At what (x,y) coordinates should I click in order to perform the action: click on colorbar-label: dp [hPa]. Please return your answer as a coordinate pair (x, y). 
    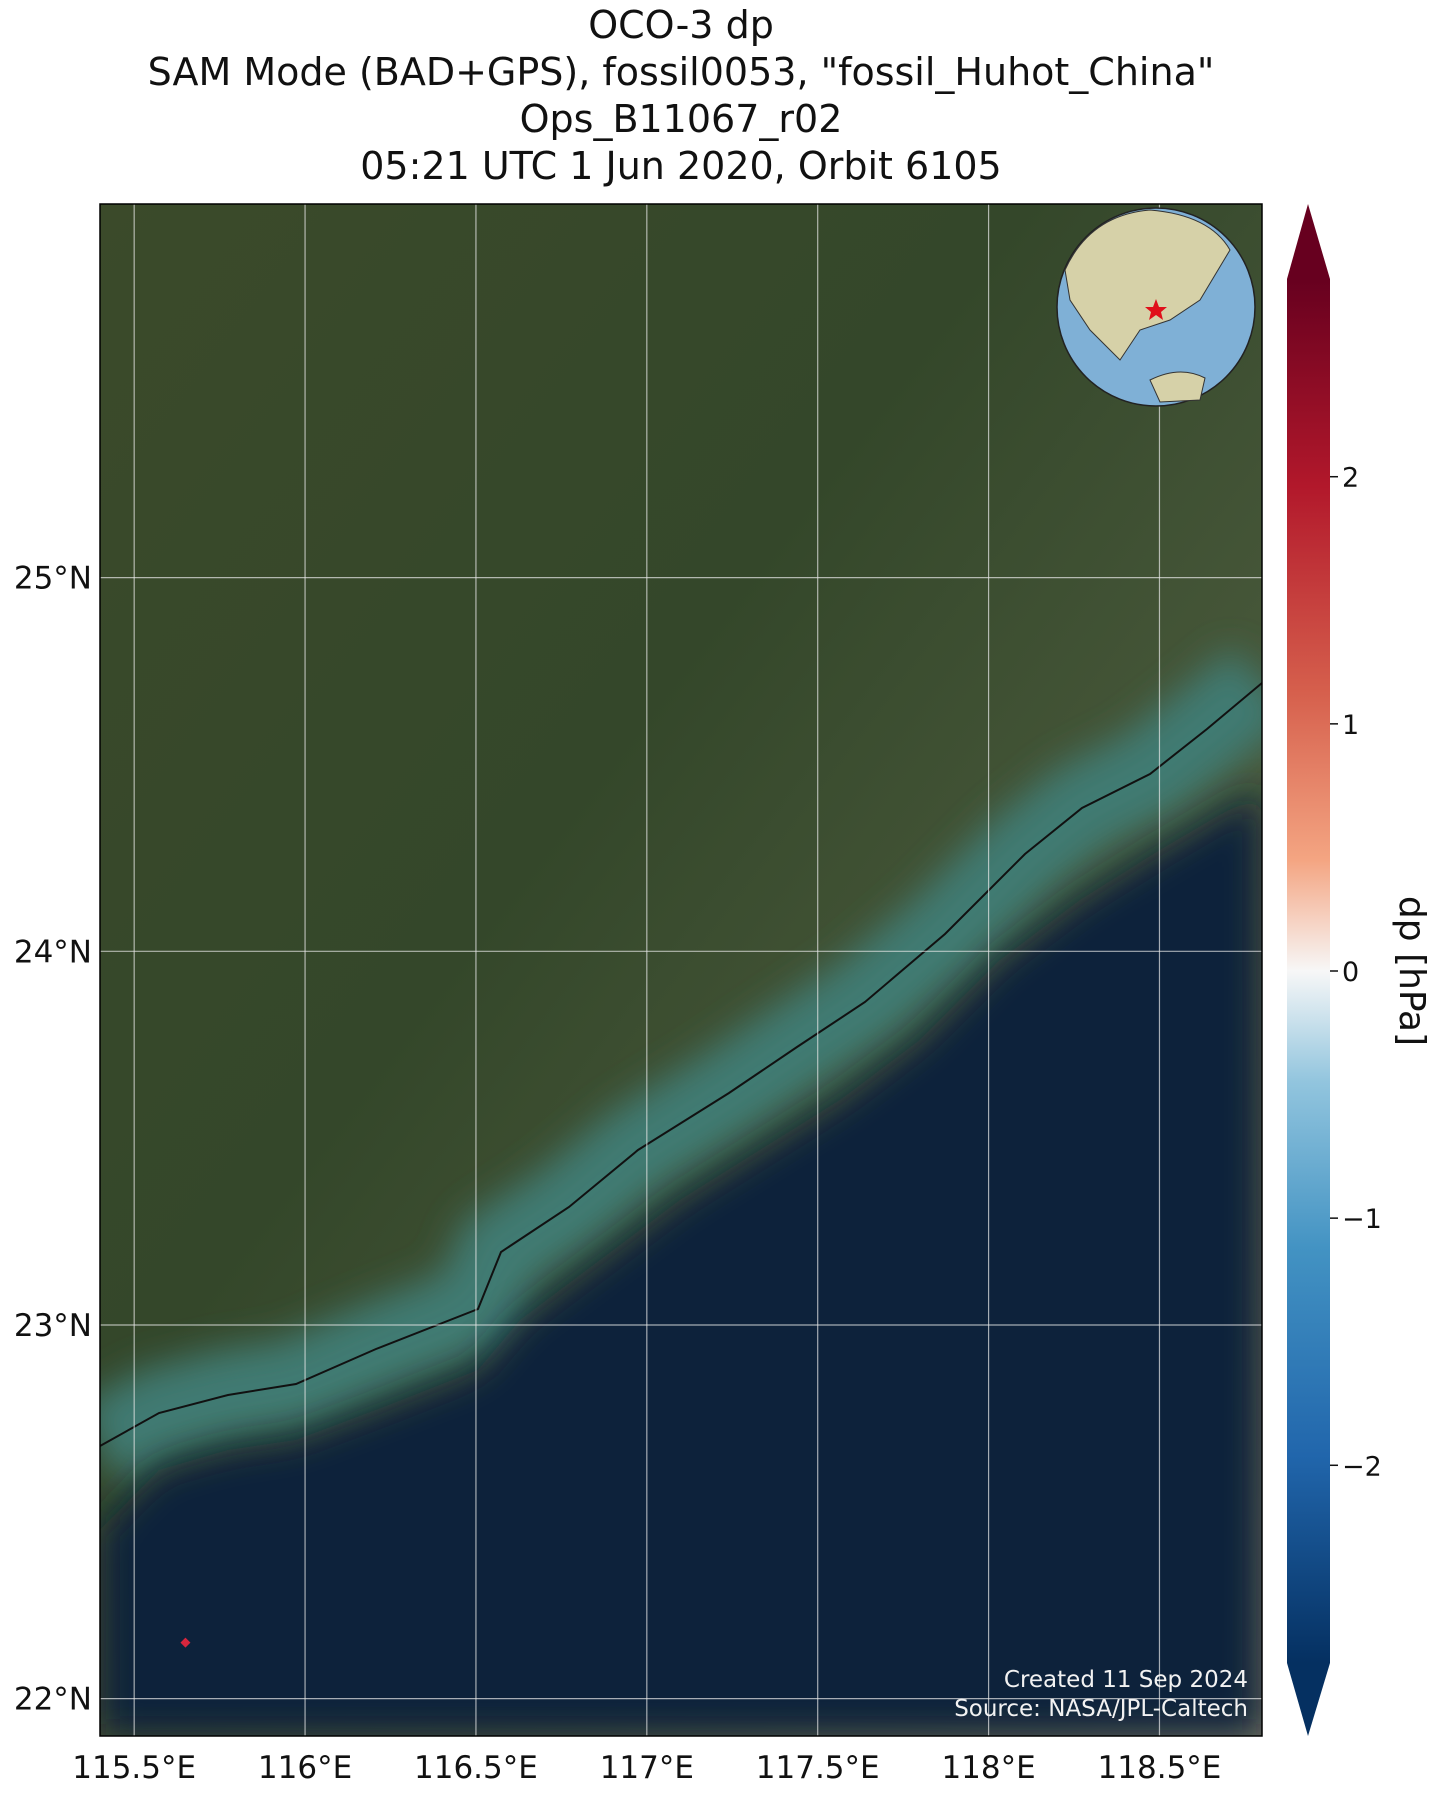
    Looking at the image, I should click on (1411, 971).